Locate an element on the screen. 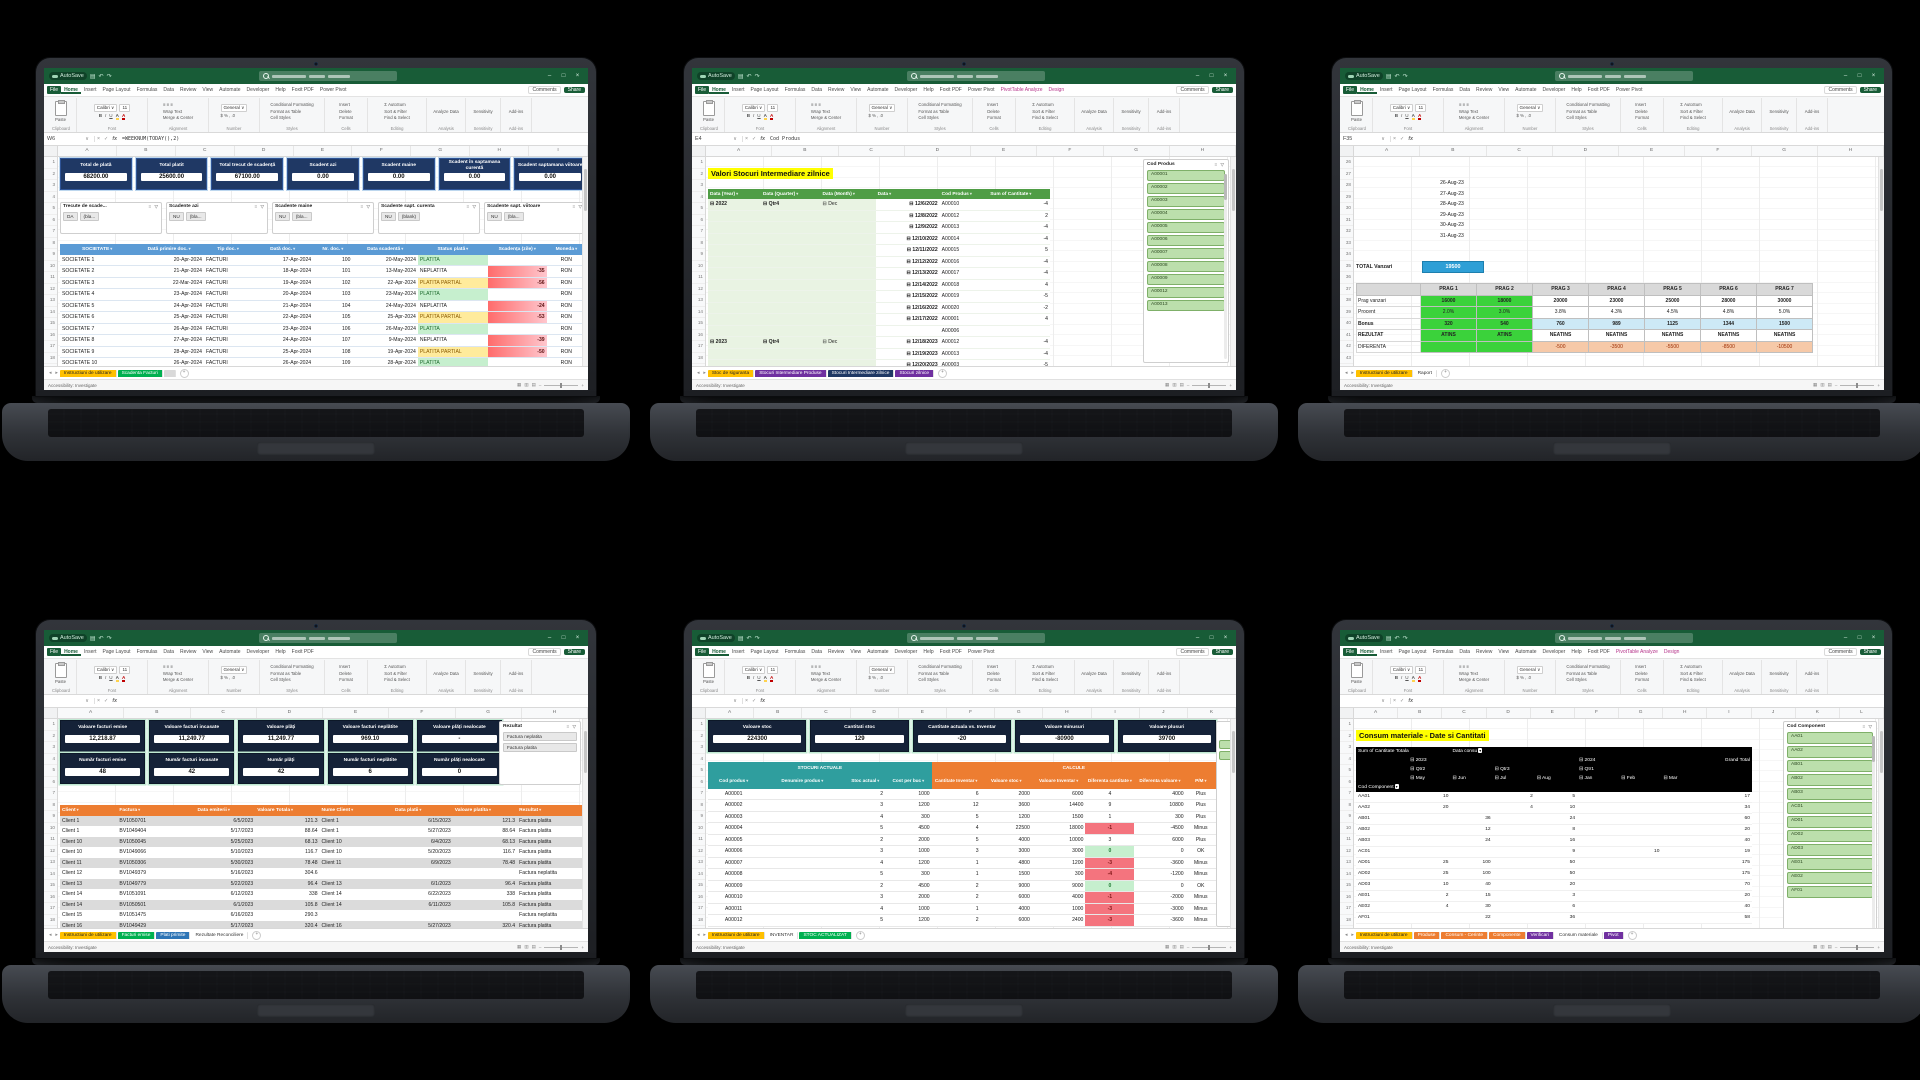  undo-icon: ↶ is located at coordinates (1397, 76).